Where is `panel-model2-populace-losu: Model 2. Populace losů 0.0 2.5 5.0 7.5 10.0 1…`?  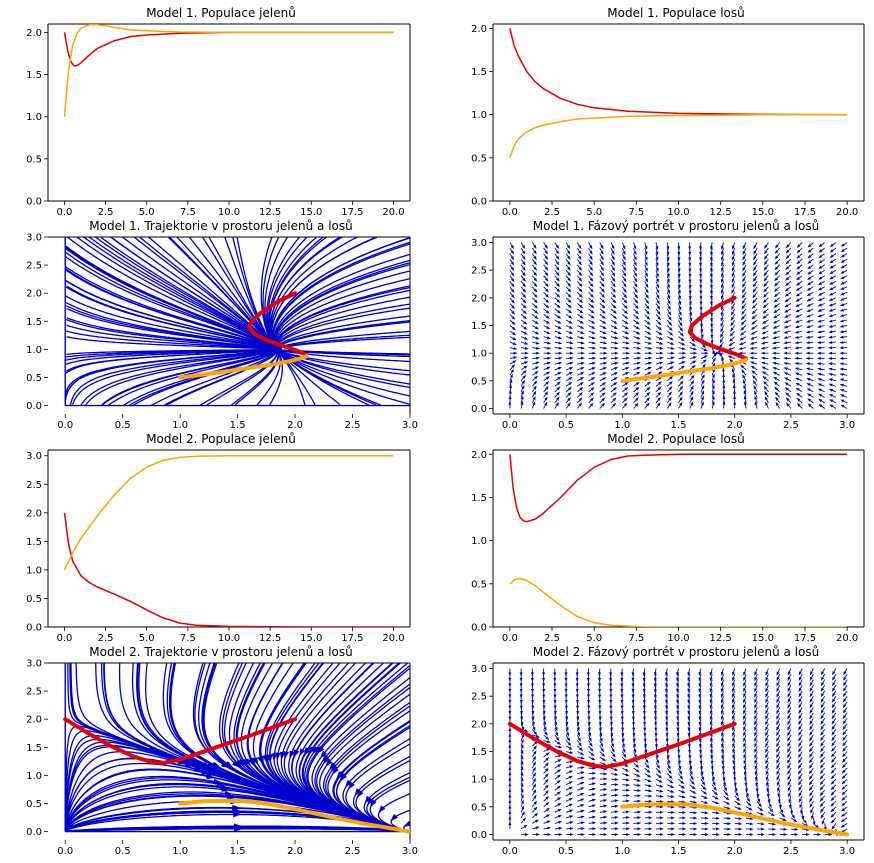
panel-model2-populace-losu: Model 2. Populace losů 0.0 2.5 5.0 7.5 10.0 1… is located at coordinates (668, 538).